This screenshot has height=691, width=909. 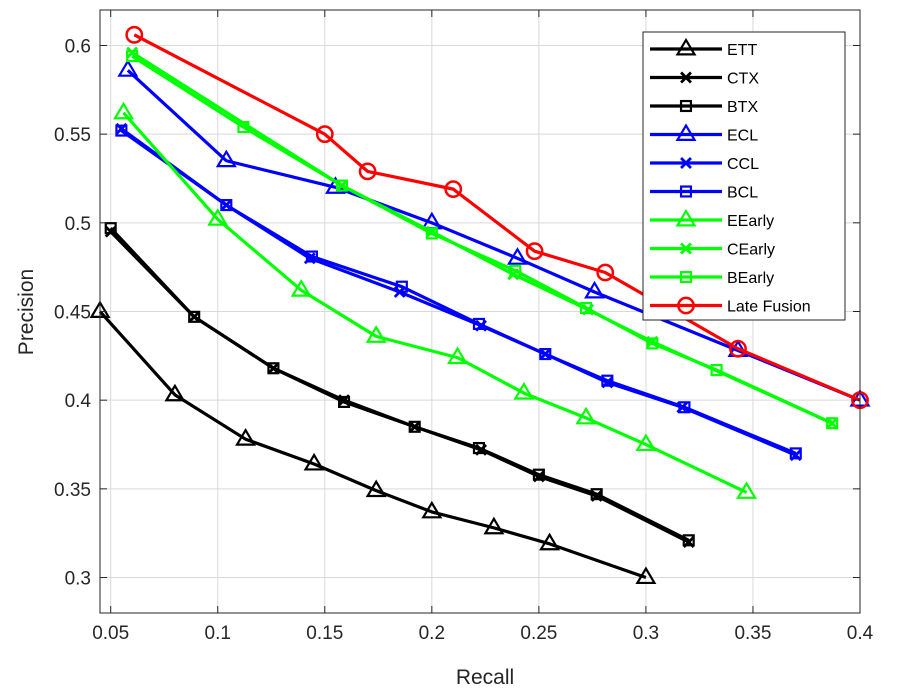 I want to click on legend-box, so click(x=744, y=176).